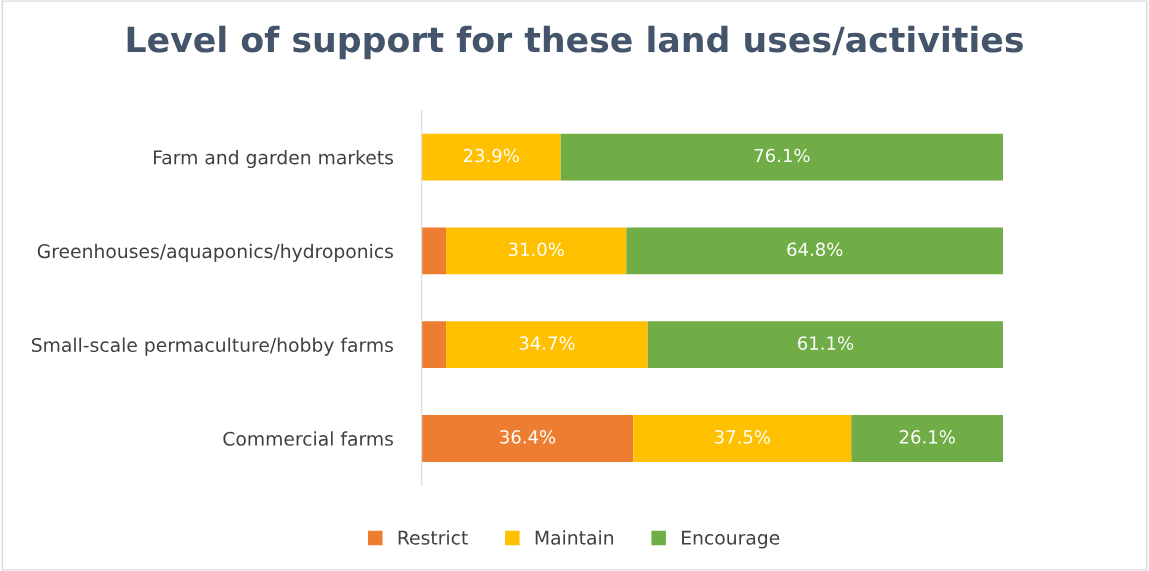 The height and width of the screenshot is (571, 1149). What do you see at coordinates (273, 159) in the screenshot?
I see `y-tick-label: Farm and garden markets` at bounding box center [273, 159].